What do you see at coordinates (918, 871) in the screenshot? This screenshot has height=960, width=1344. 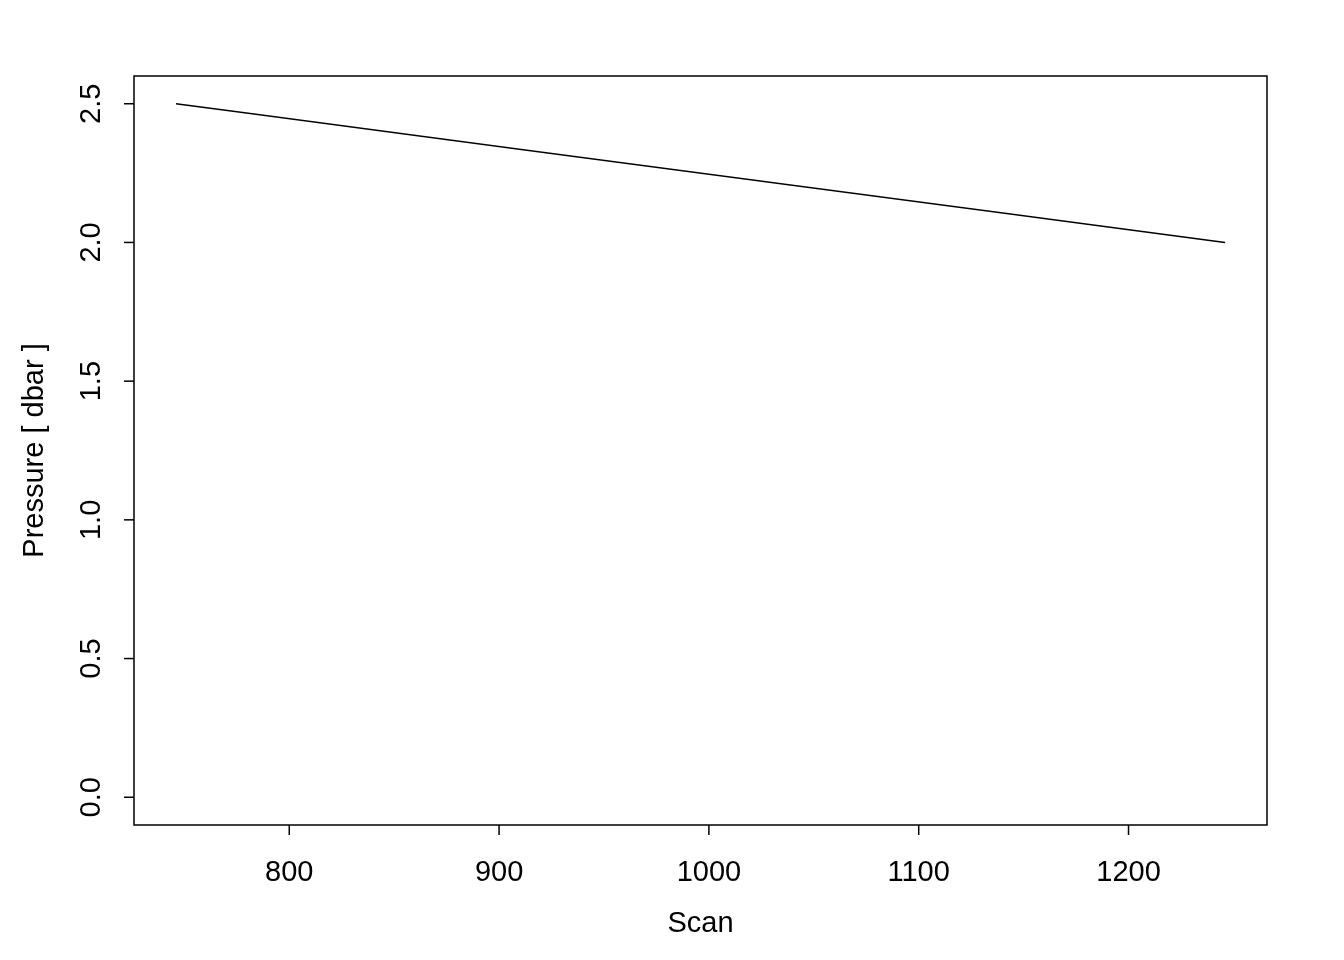 I see `x-tick-label: 1100` at bounding box center [918, 871].